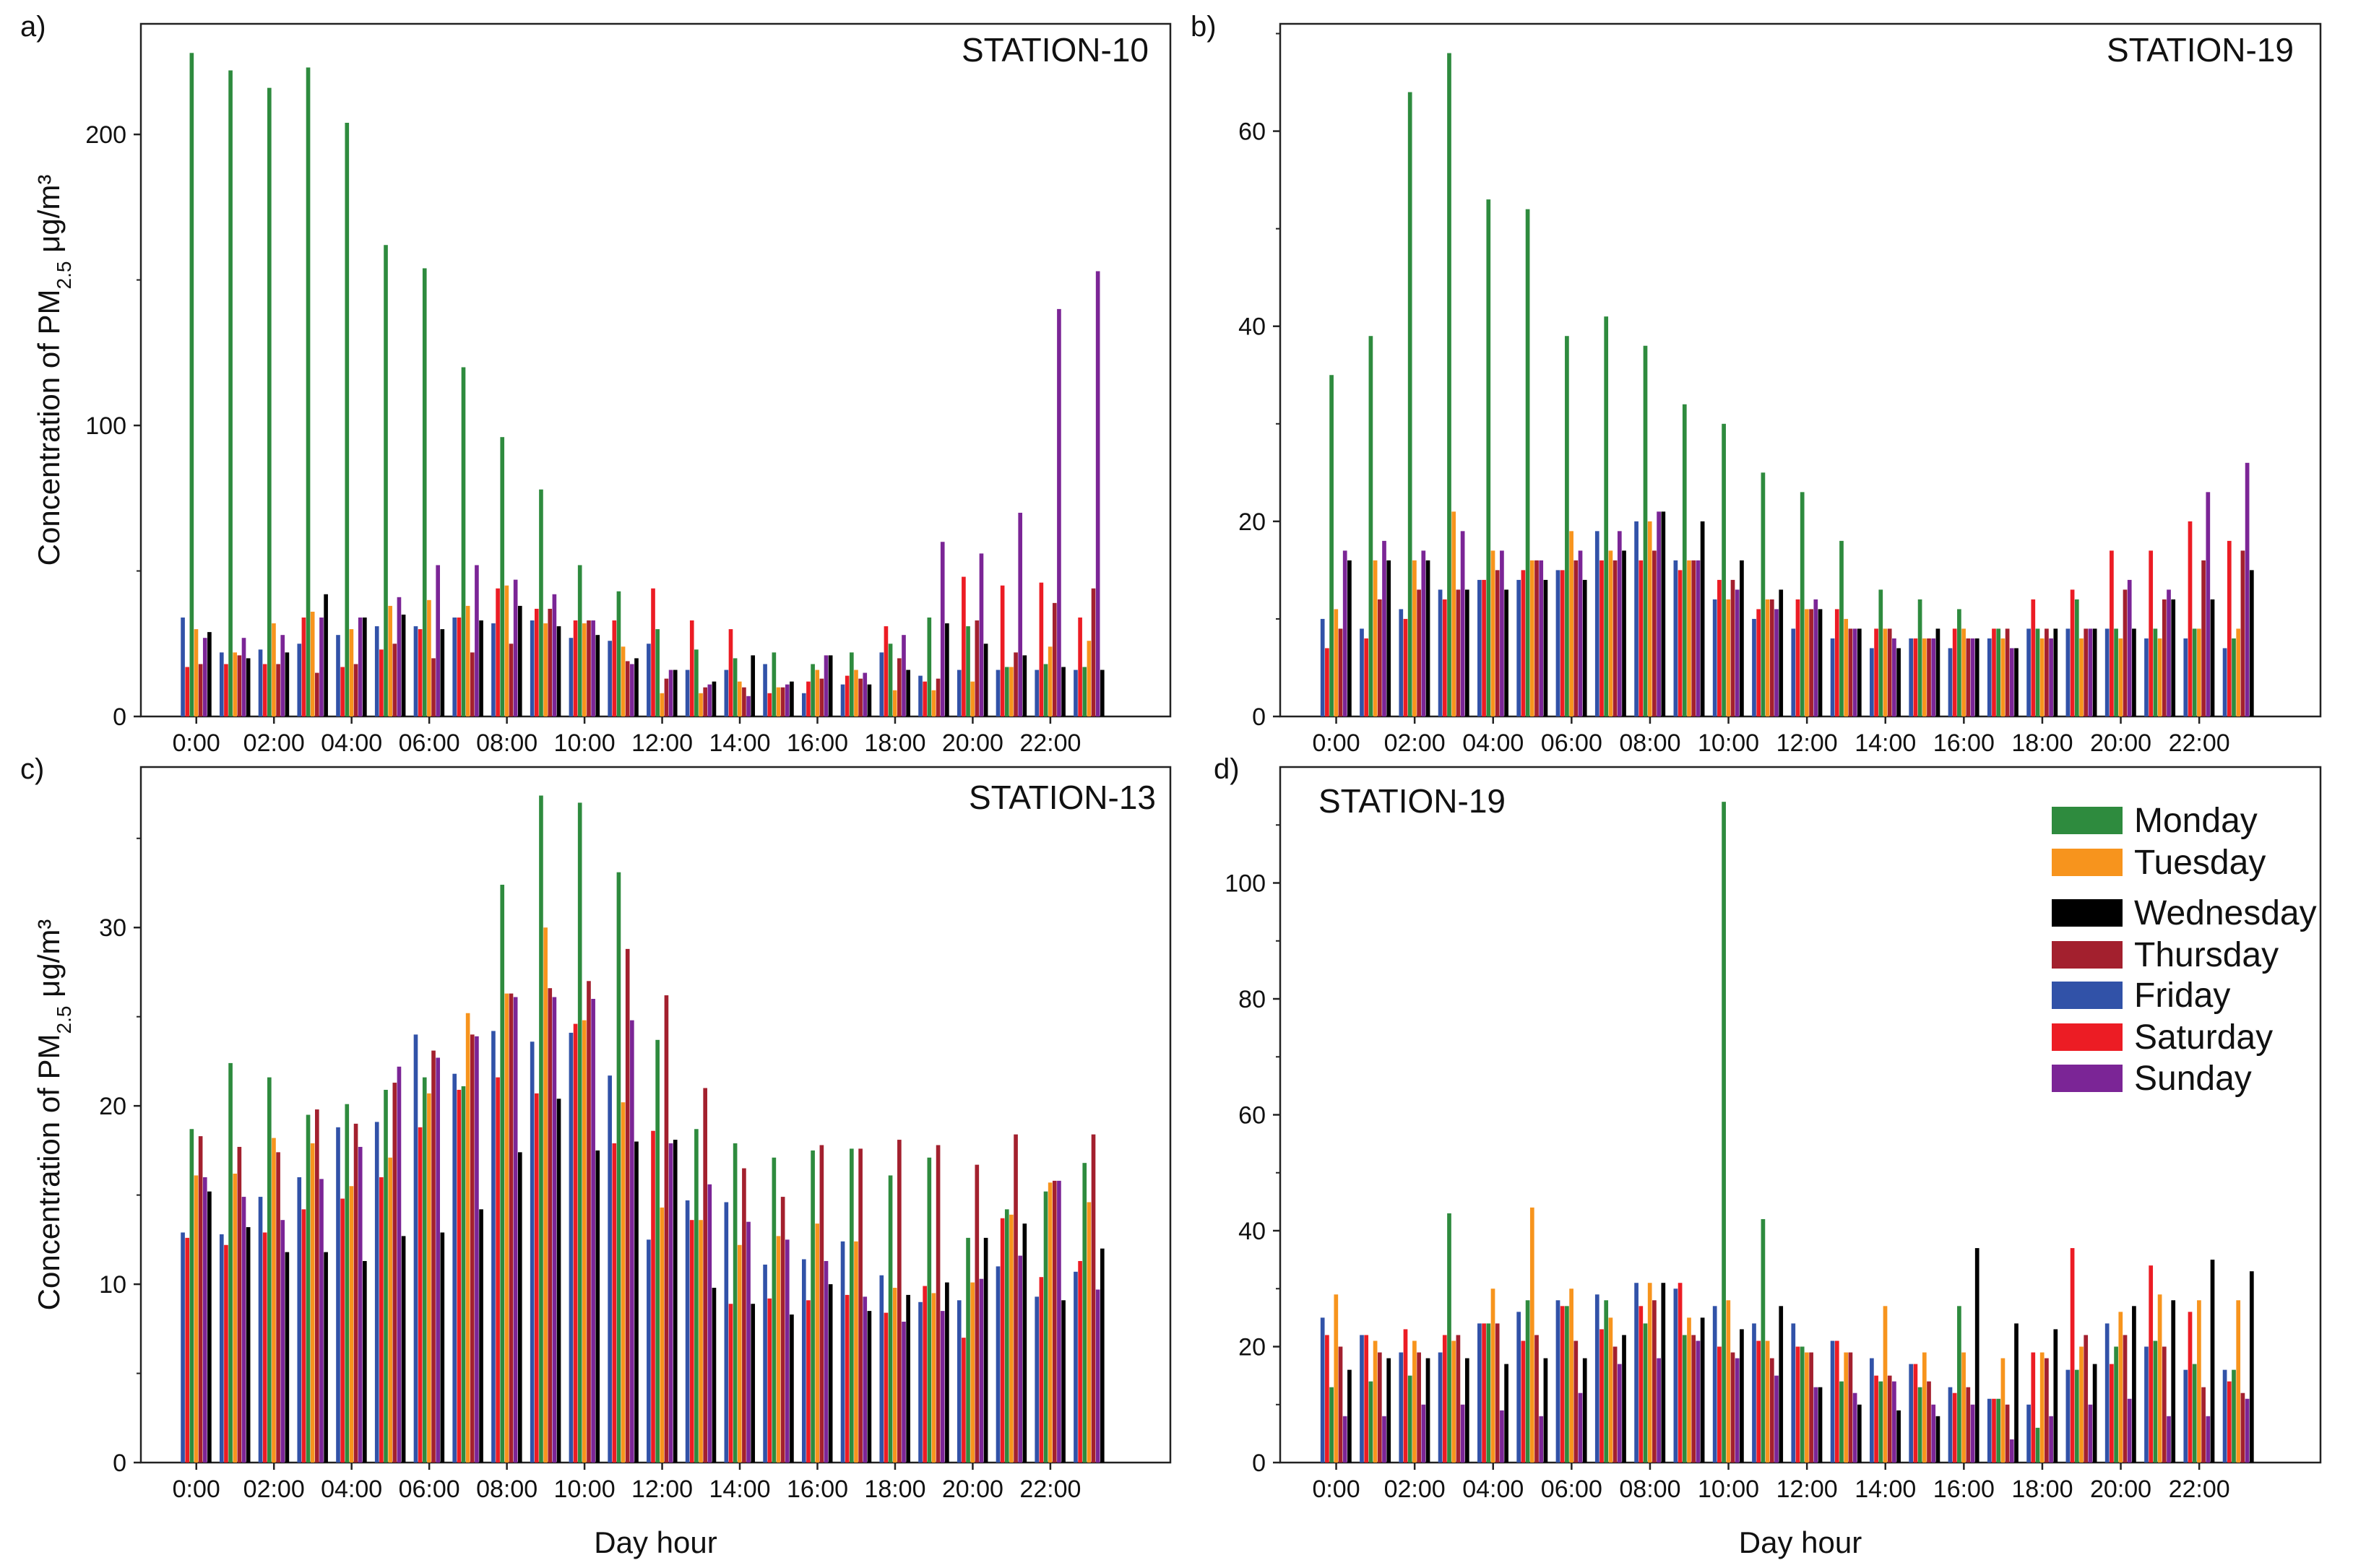 This screenshot has width=2353, height=1568. I want to click on legend-label-wednesday: Wednesday, so click(2225, 913).